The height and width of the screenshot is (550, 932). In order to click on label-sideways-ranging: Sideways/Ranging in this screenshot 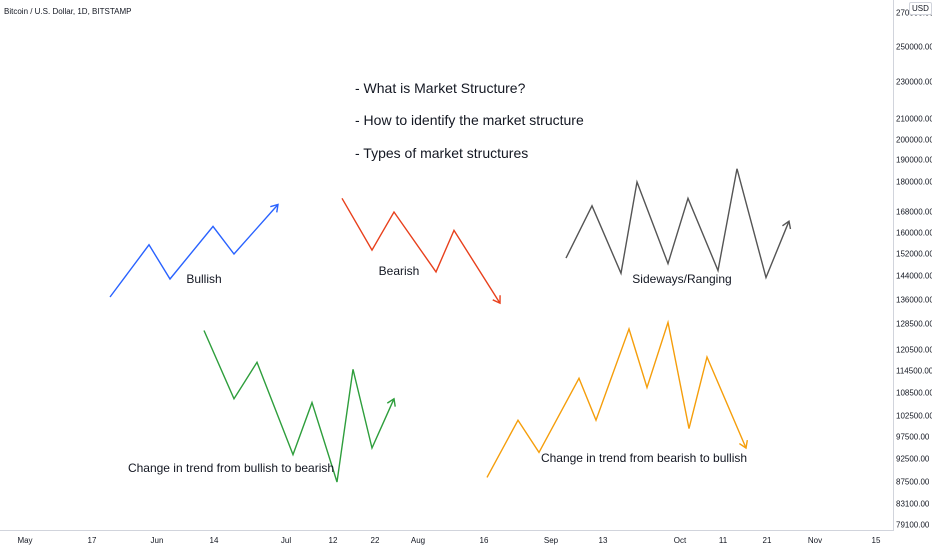, I will do `click(682, 279)`.